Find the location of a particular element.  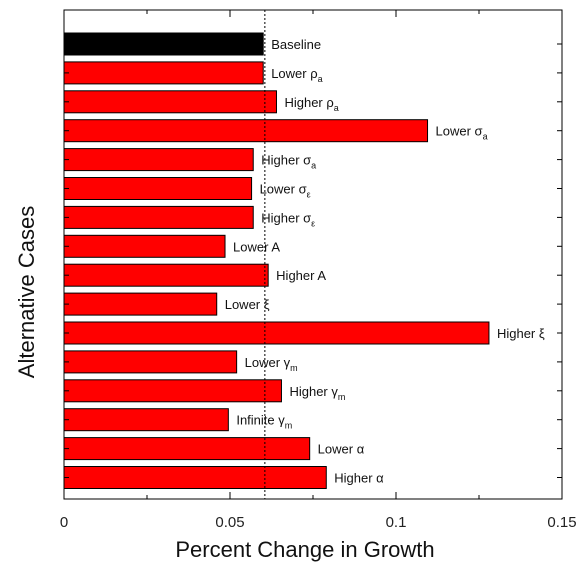

bar-label-text: Baseline is located at coordinates (296, 44).